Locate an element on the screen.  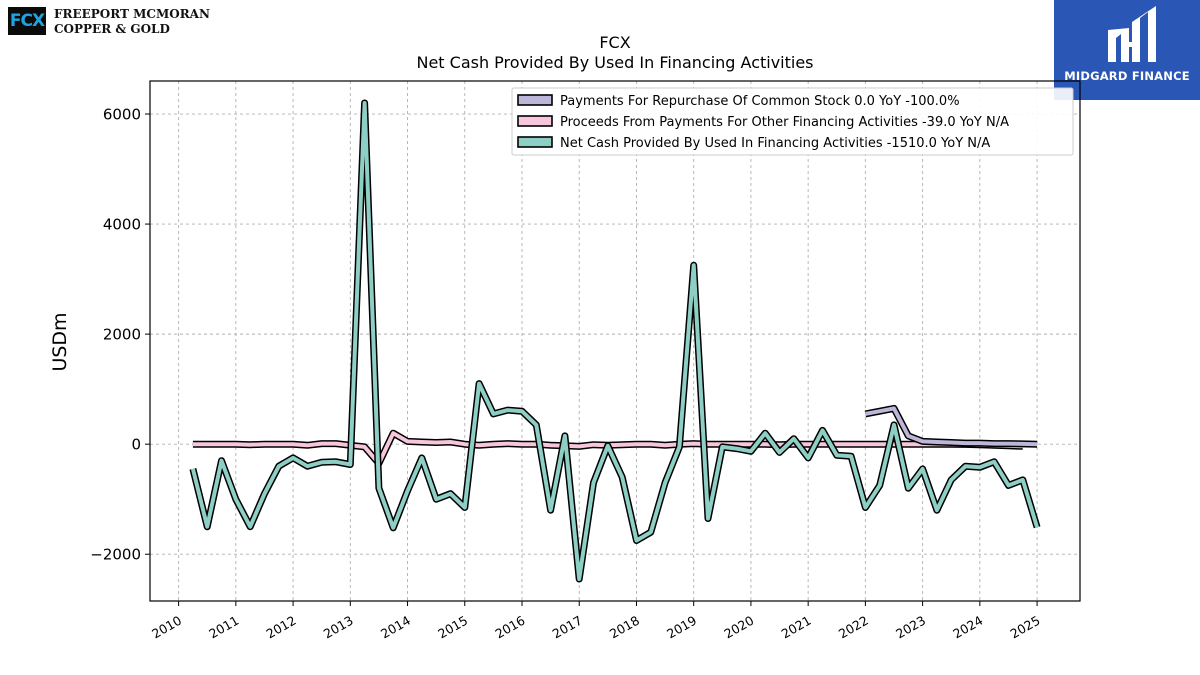
x-tick-label: 2020 is located at coordinates (738, 627).